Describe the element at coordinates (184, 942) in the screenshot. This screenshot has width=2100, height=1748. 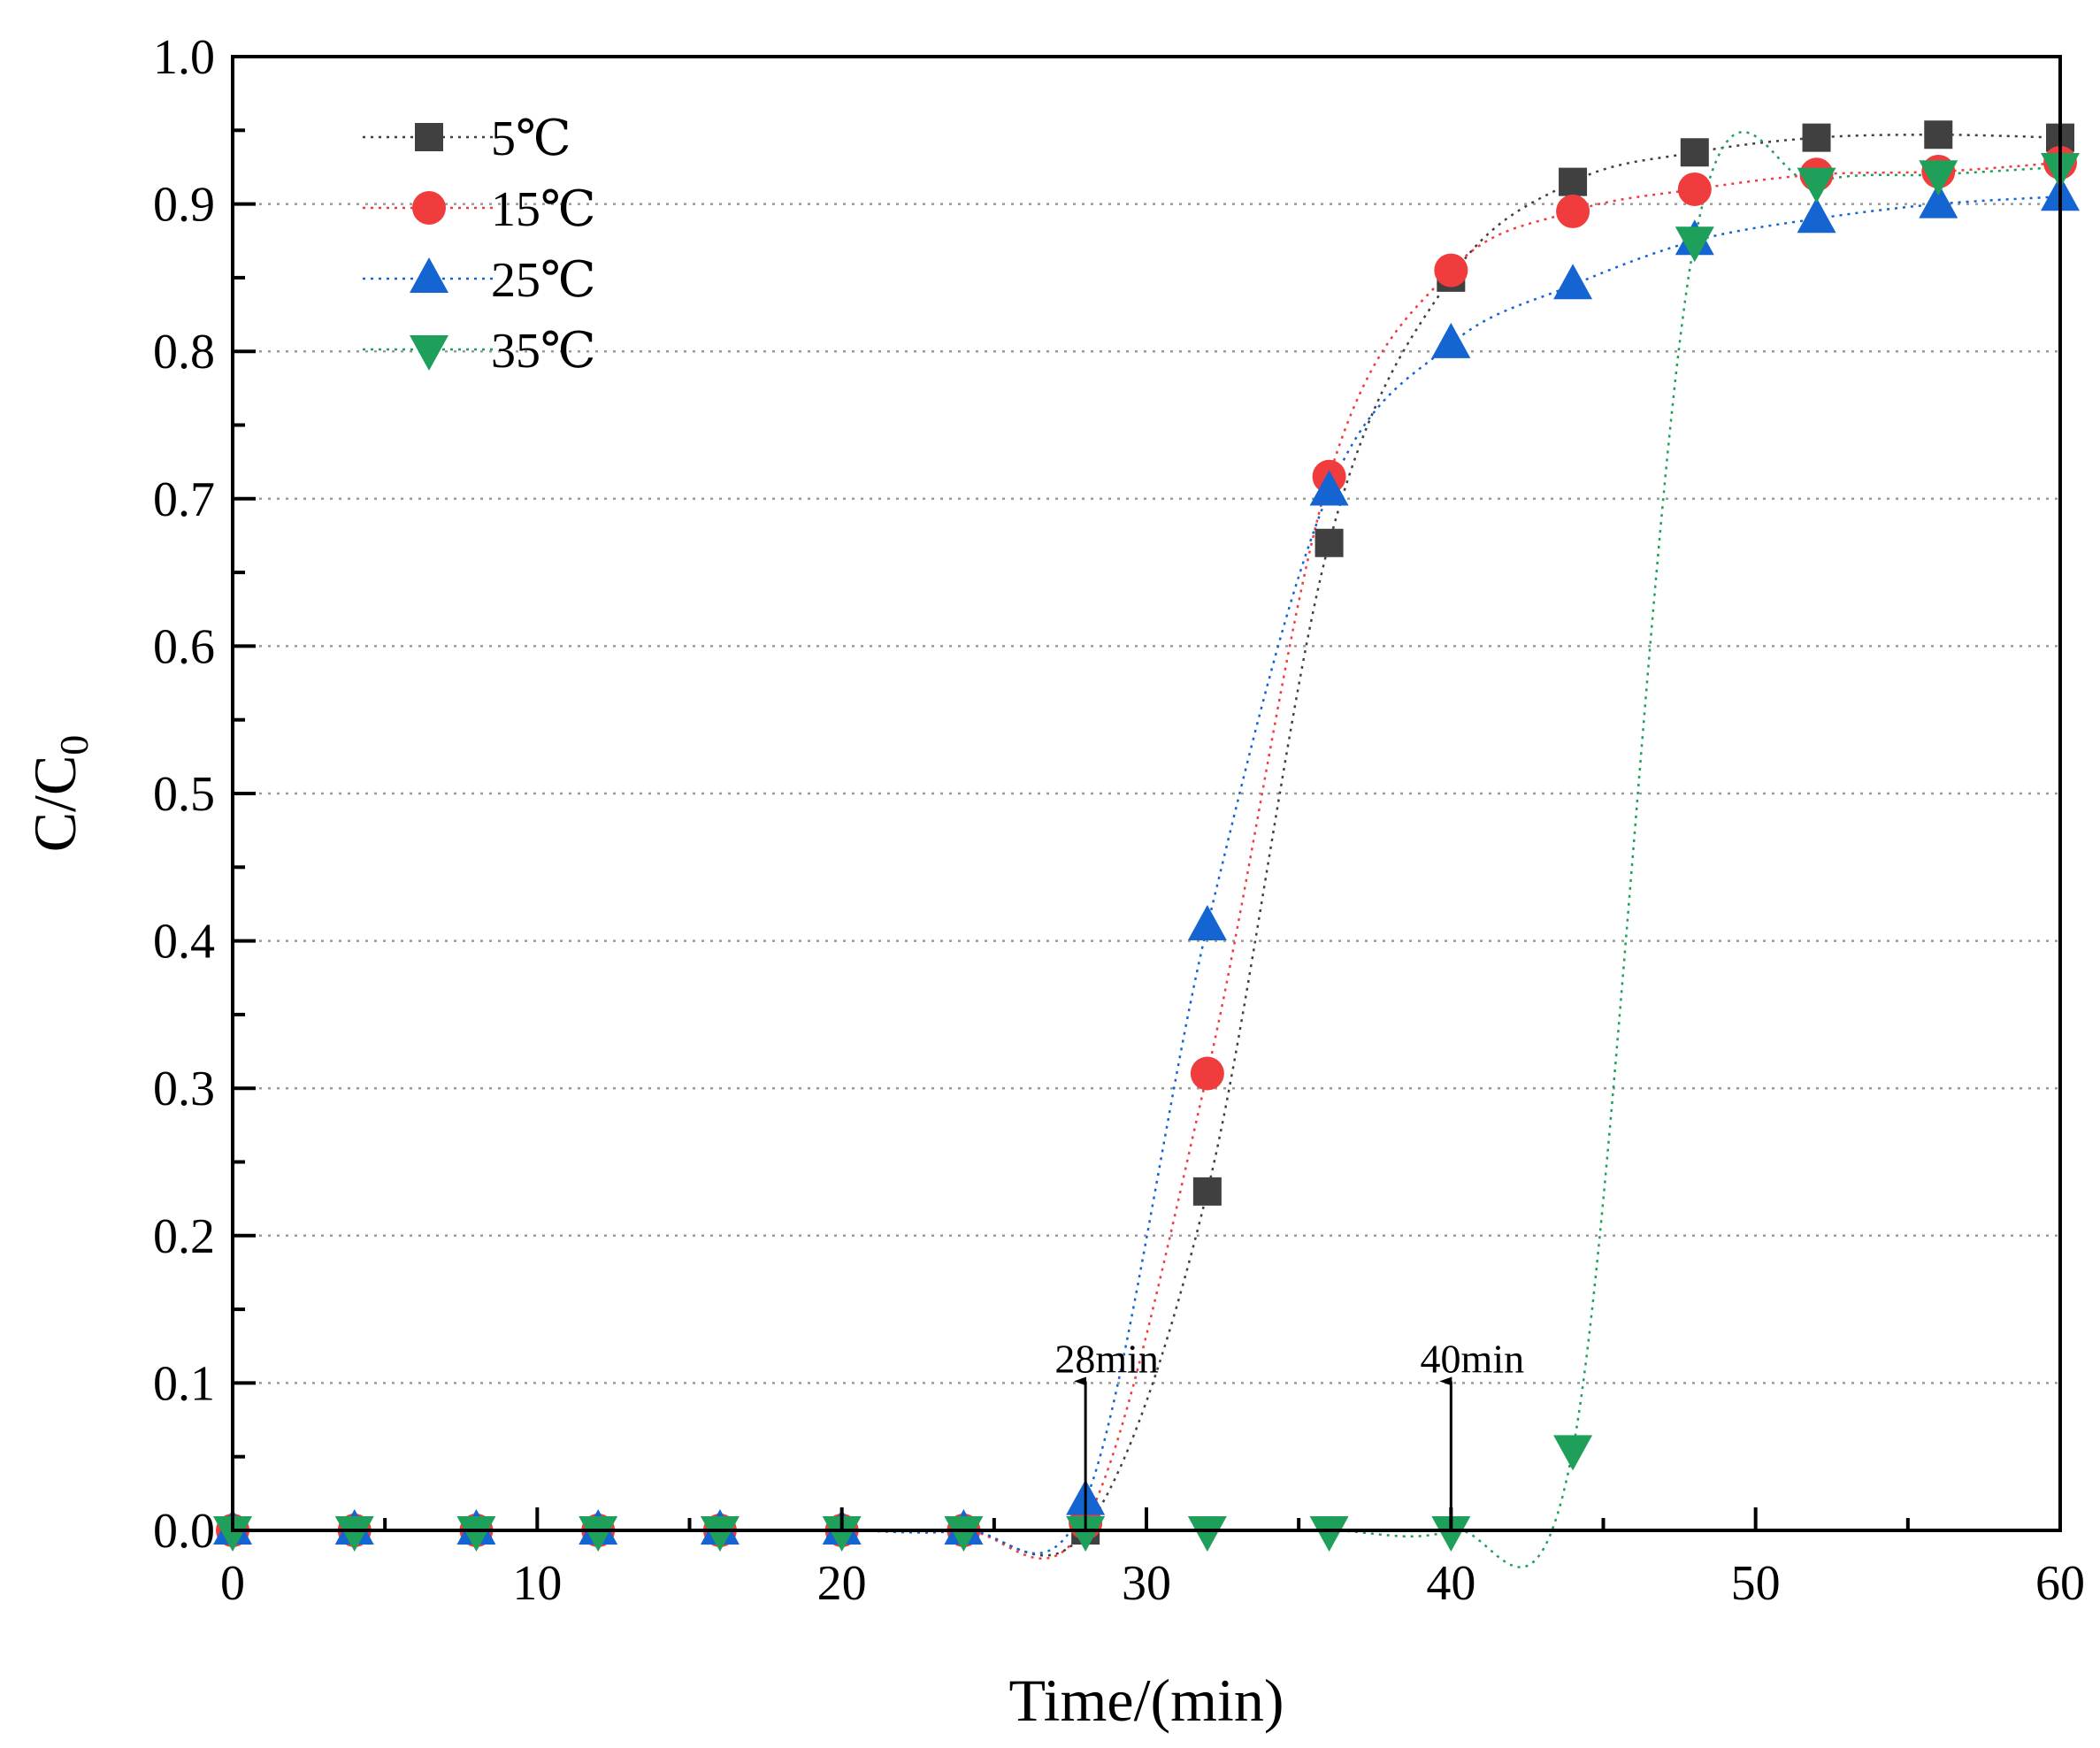
I see `y-tick-label-4: 0.4` at that location.